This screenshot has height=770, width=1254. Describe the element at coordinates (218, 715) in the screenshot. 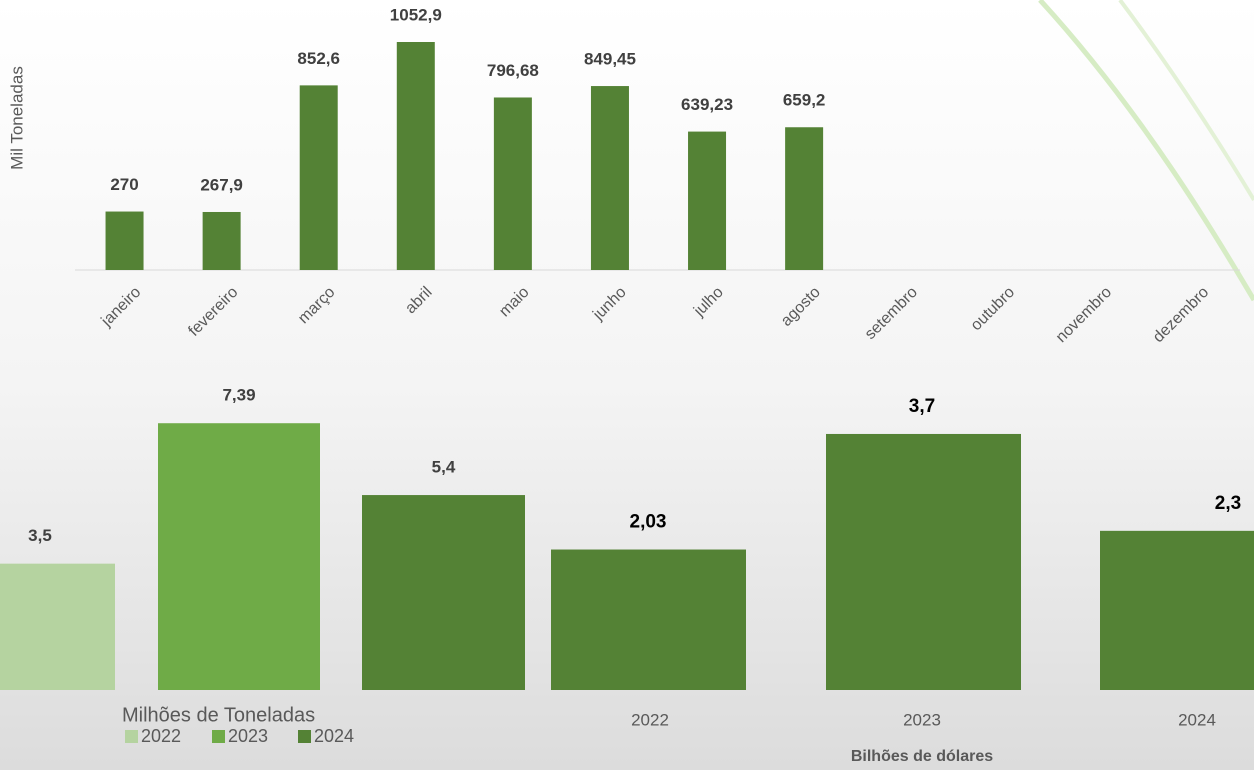

I see `chart-title: Milhões de Toneladas` at that location.